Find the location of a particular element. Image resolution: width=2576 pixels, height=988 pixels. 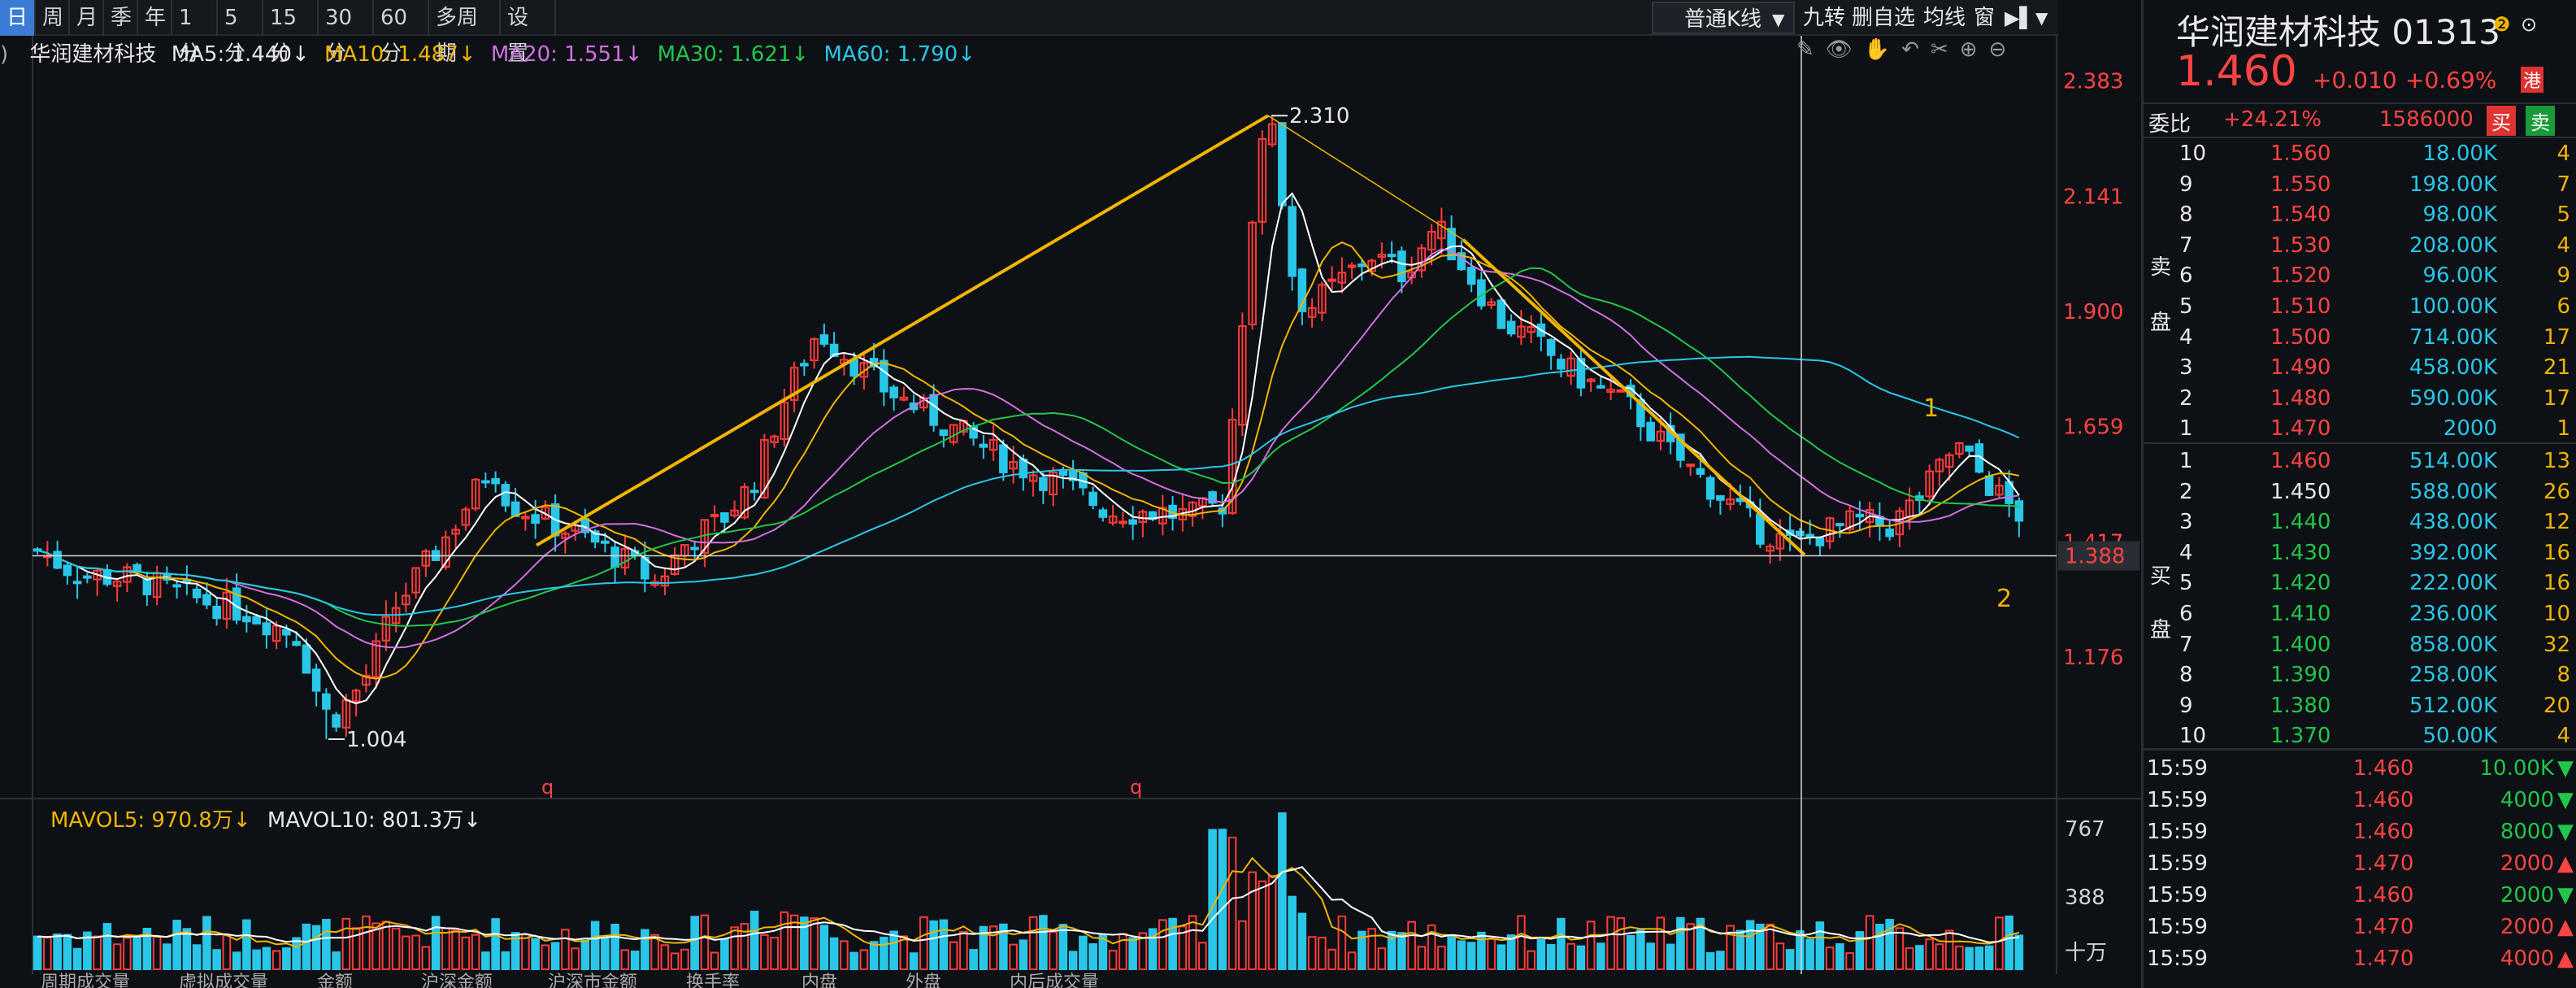

bottom-tab: 内后成交量 is located at coordinates (1055, 980).